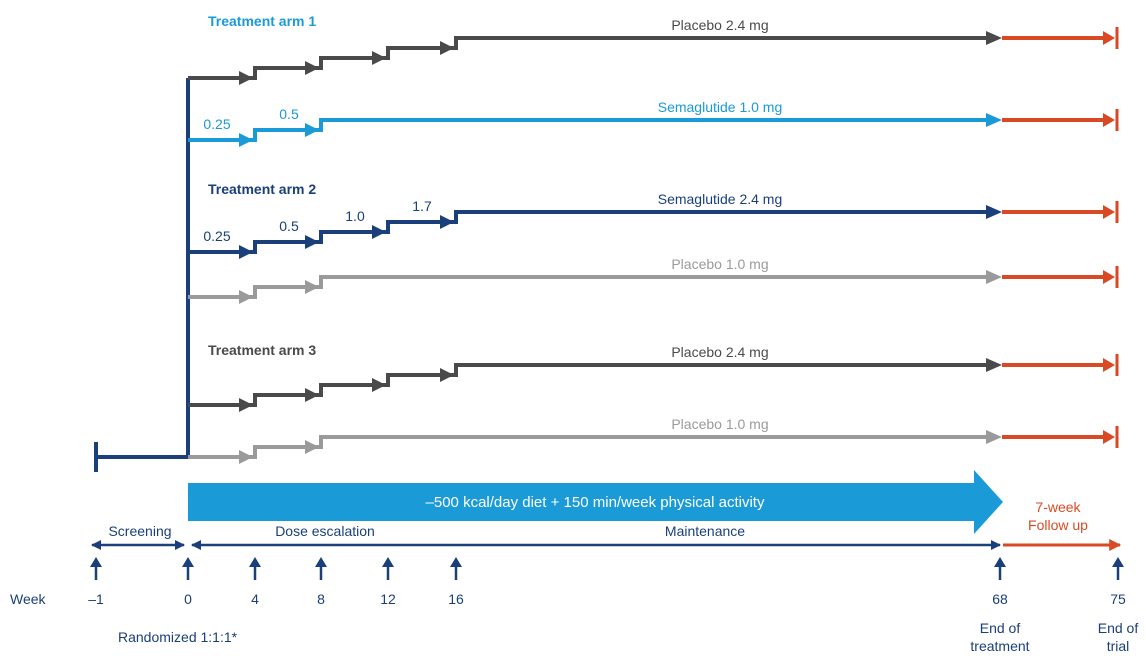 This screenshot has width=1146, height=658. What do you see at coordinates (178, 637) in the screenshot?
I see `randomized-note: Randomized 1:1:1*` at bounding box center [178, 637].